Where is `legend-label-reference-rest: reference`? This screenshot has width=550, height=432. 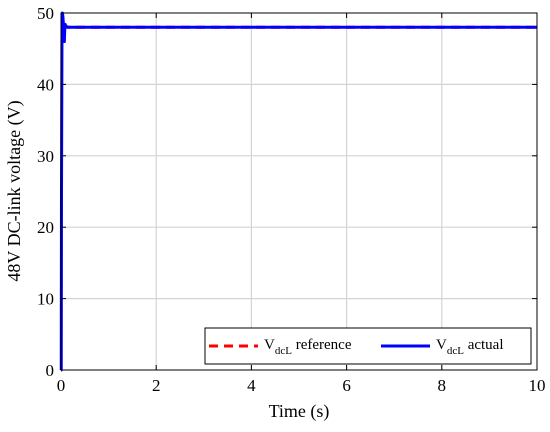
legend-label-reference-rest: reference is located at coordinates (322, 345).